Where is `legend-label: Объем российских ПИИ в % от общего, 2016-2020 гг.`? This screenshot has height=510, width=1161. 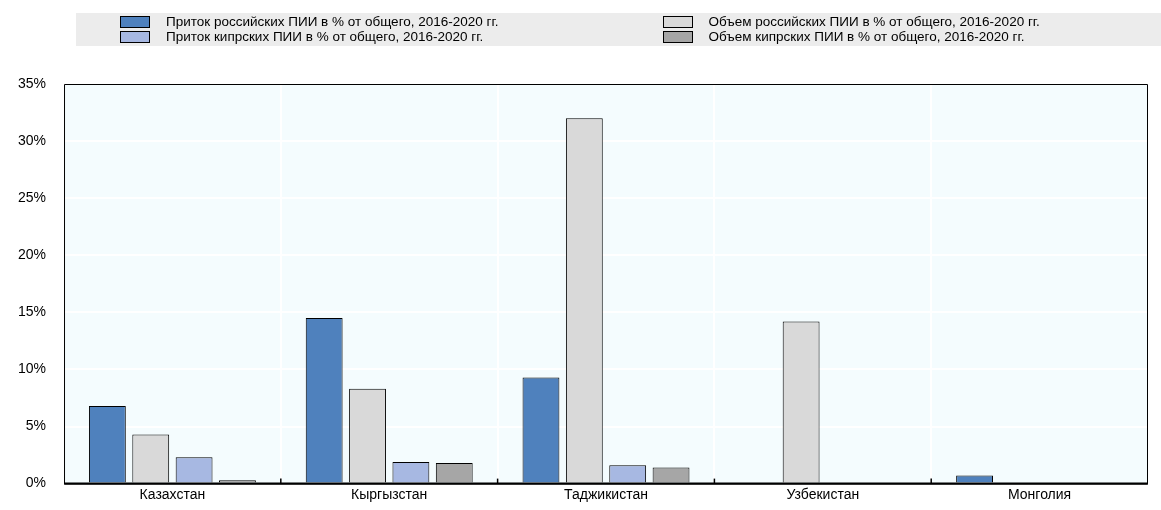 legend-label: Объем российских ПИИ в % от общего, 2016-2020 гг. is located at coordinates (874, 21).